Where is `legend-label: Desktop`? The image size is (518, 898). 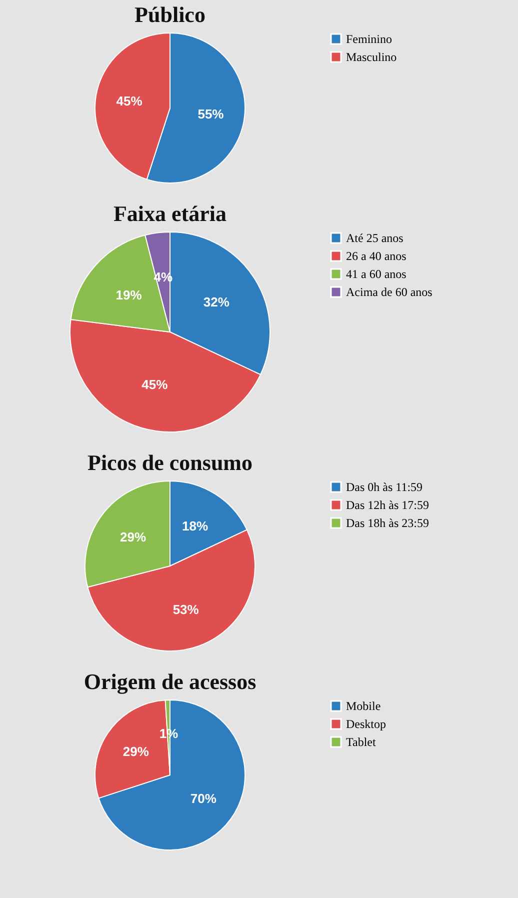 legend-label: Desktop is located at coordinates (366, 724).